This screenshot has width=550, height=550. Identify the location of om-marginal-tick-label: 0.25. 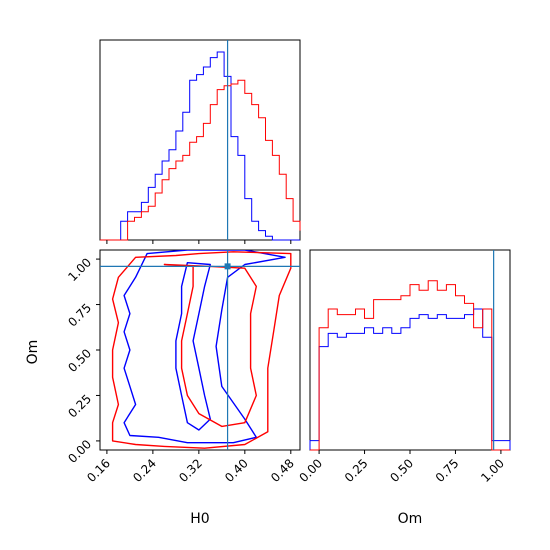
(356, 470).